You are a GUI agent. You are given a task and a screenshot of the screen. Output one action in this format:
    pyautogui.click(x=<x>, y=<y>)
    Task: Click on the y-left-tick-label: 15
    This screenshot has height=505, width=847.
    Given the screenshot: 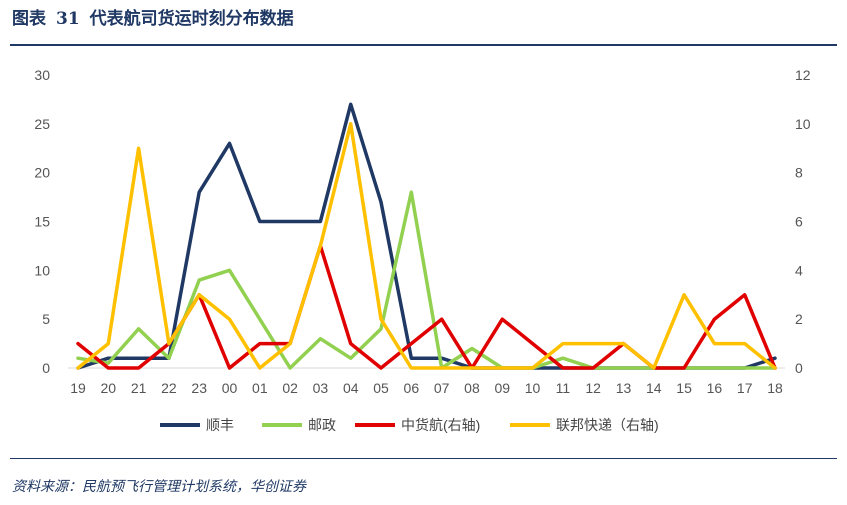 What is the action you would take?
    pyautogui.click(x=42, y=222)
    